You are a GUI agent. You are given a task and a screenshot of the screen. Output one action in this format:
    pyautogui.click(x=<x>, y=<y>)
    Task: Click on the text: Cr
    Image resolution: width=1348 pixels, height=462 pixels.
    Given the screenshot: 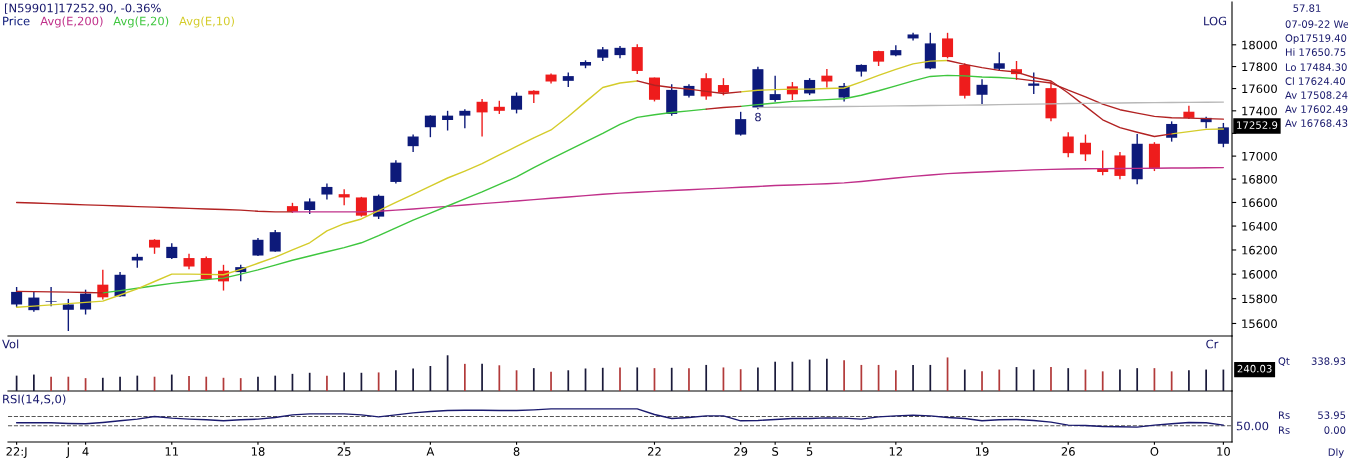 What is the action you would take?
    pyautogui.click(x=1212, y=344)
    